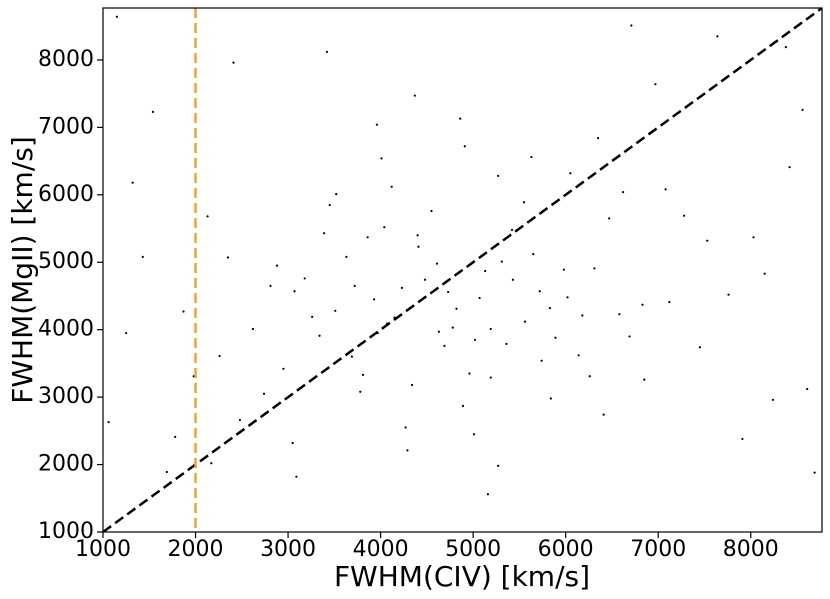 The height and width of the screenshot is (599, 830). What do you see at coordinates (66, 261) in the screenshot?
I see `y-tick-label: 5000` at bounding box center [66, 261].